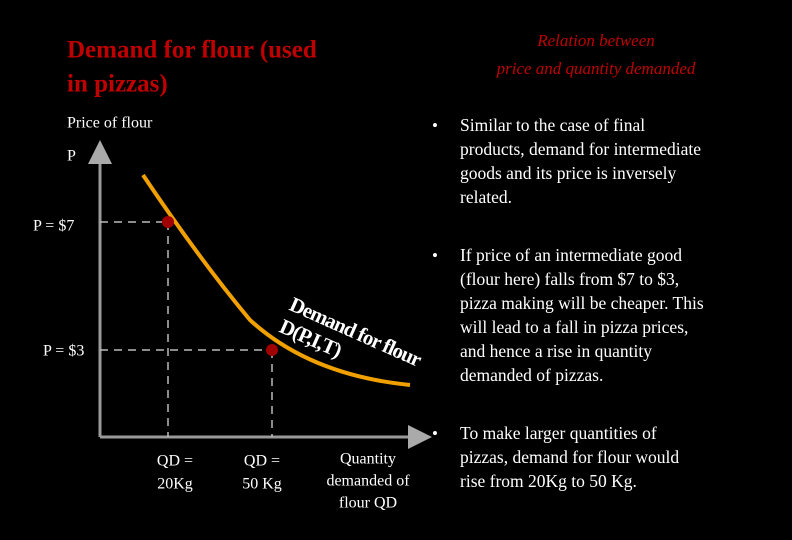 The height and width of the screenshot is (540, 792). Describe the element at coordinates (63, 351) in the screenshot. I see `price-label: P = $3` at that location.